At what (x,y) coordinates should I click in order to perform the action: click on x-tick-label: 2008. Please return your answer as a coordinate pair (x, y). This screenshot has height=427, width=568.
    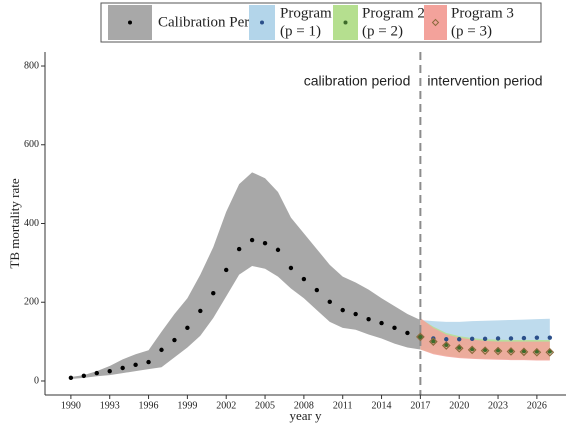
    Looking at the image, I should click on (304, 405).